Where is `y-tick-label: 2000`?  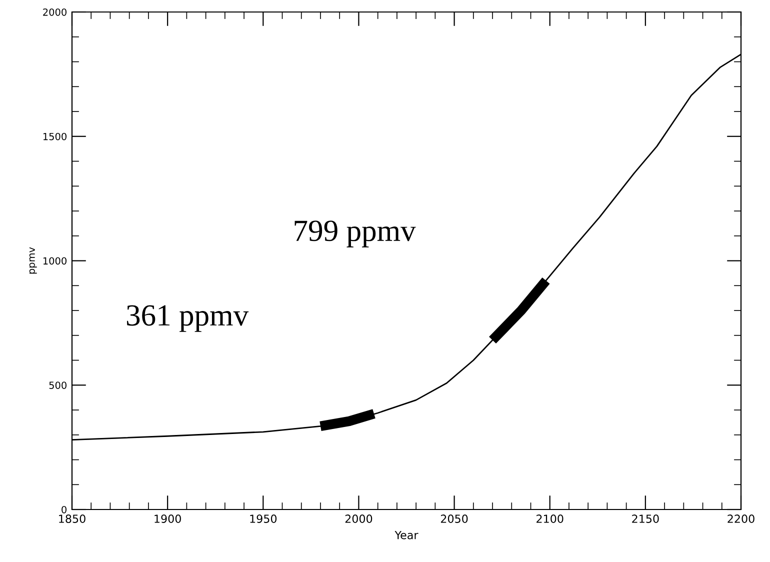 y-tick-label: 2000 is located at coordinates (54, 12).